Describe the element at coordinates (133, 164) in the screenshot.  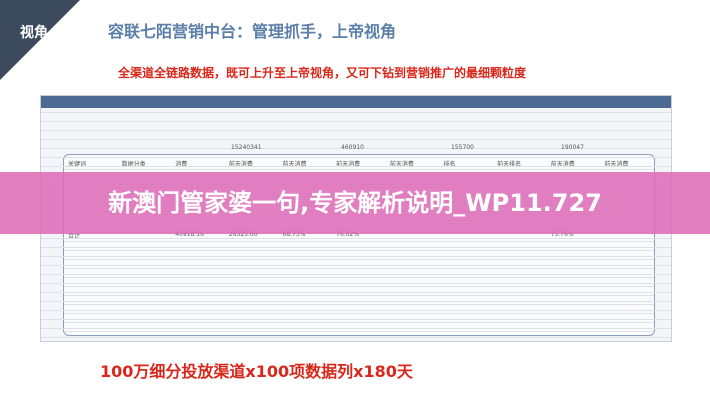
I see `column-header: 数据分类` at that location.